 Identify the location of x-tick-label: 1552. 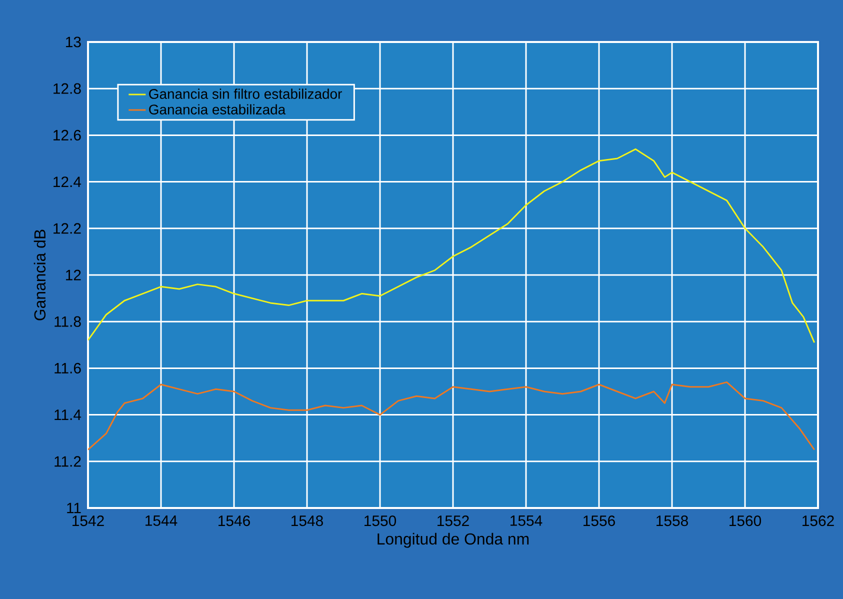
(453, 521).